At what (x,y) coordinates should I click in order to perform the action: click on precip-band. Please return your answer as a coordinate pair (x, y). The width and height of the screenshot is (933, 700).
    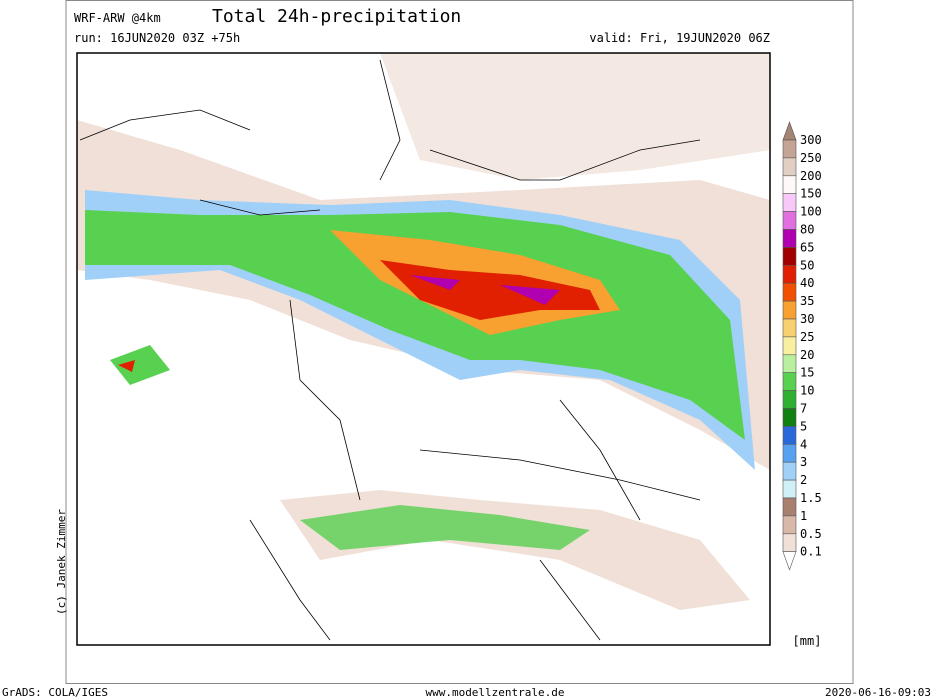
    Looking at the image, I should click on (445, 527).